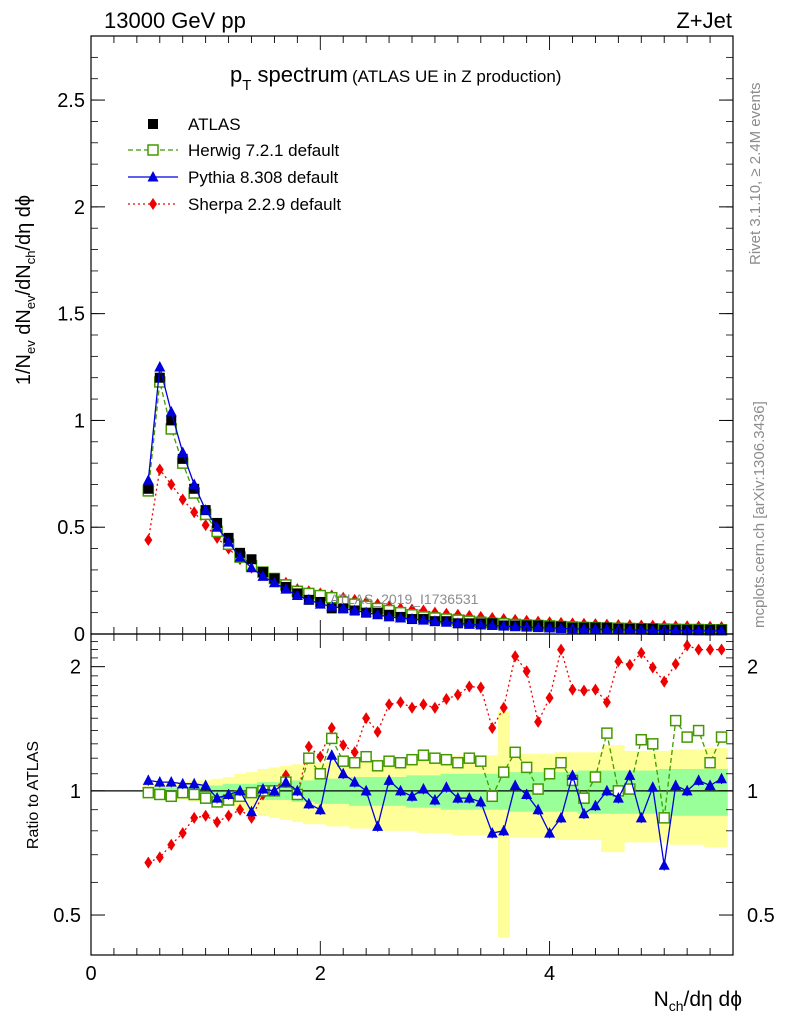 The width and height of the screenshot is (786, 1024). What do you see at coordinates (661, 999) in the screenshot?
I see `x-label-p1: N` at bounding box center [661, 999].